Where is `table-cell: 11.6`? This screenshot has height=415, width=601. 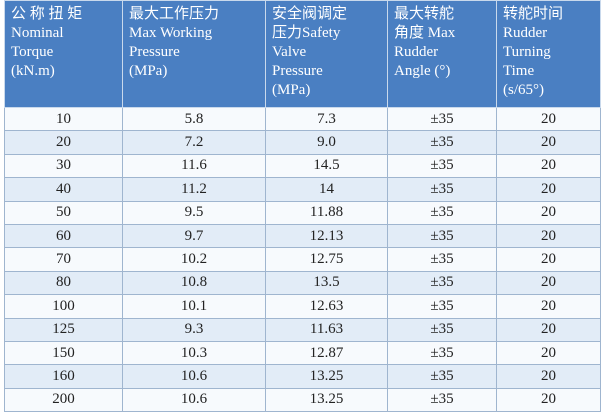 table-cell: 11.6 is located at coordinates (194, 166).